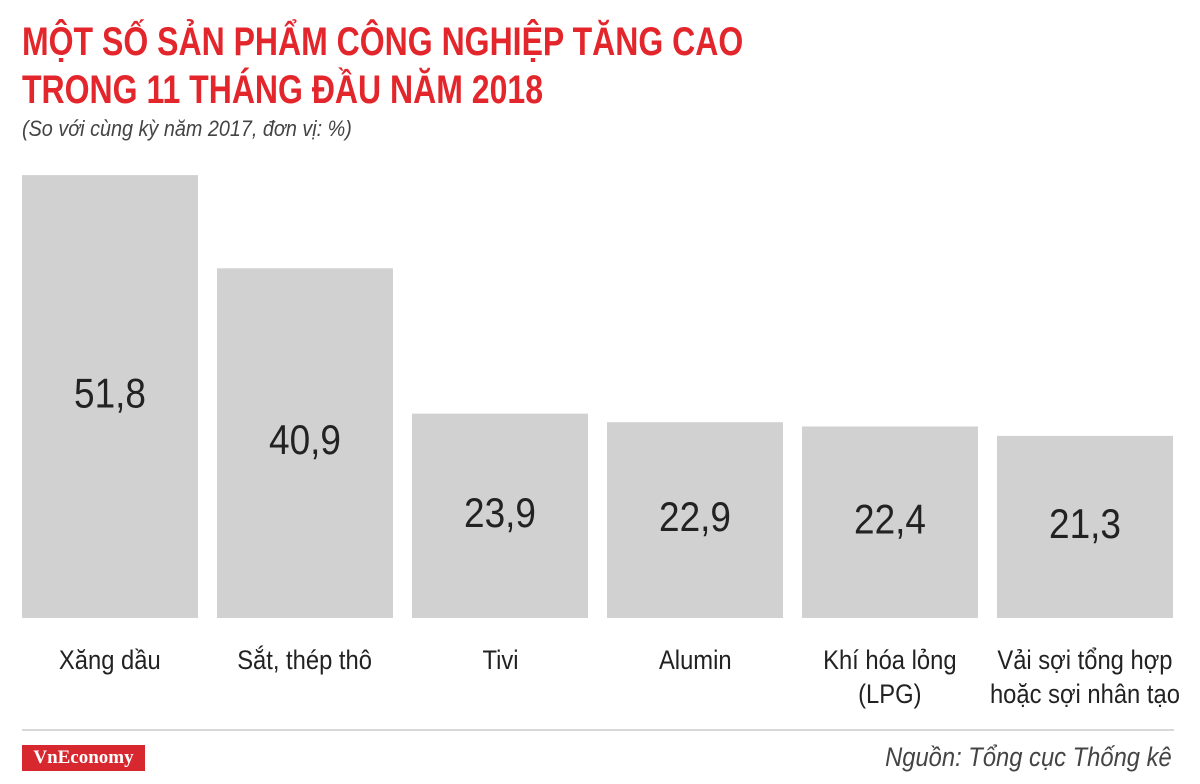  I want to click on x-tick-label: Xăng dầu, so click(115, 660).